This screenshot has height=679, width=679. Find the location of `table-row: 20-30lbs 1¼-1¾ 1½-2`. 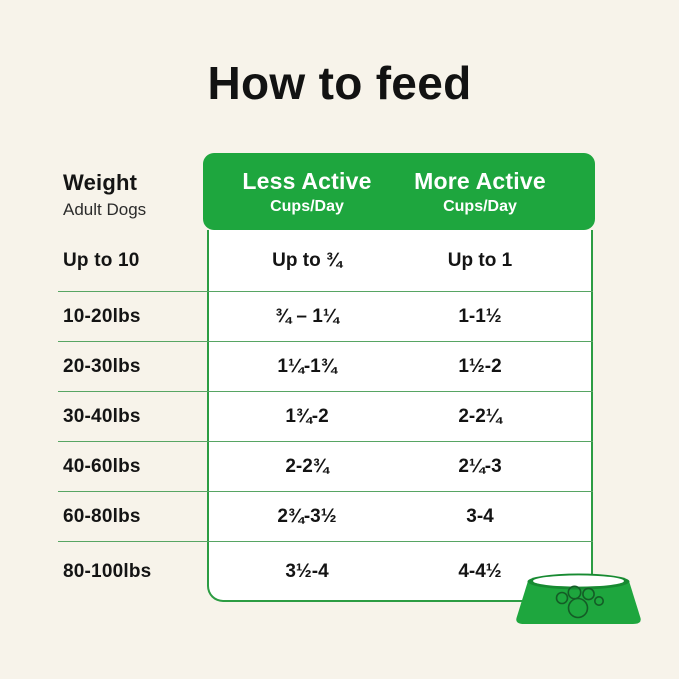

table-row: 20-30lbs 1¼-1¾ 1½-2 is located at coordinates (325, 367).